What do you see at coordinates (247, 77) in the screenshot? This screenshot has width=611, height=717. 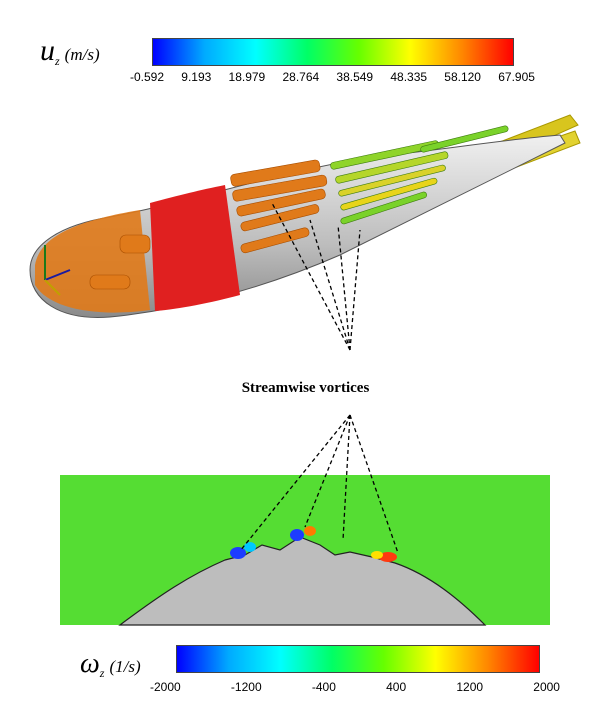 I see `top-tick: 18.979` at bounding box center [247, 77].